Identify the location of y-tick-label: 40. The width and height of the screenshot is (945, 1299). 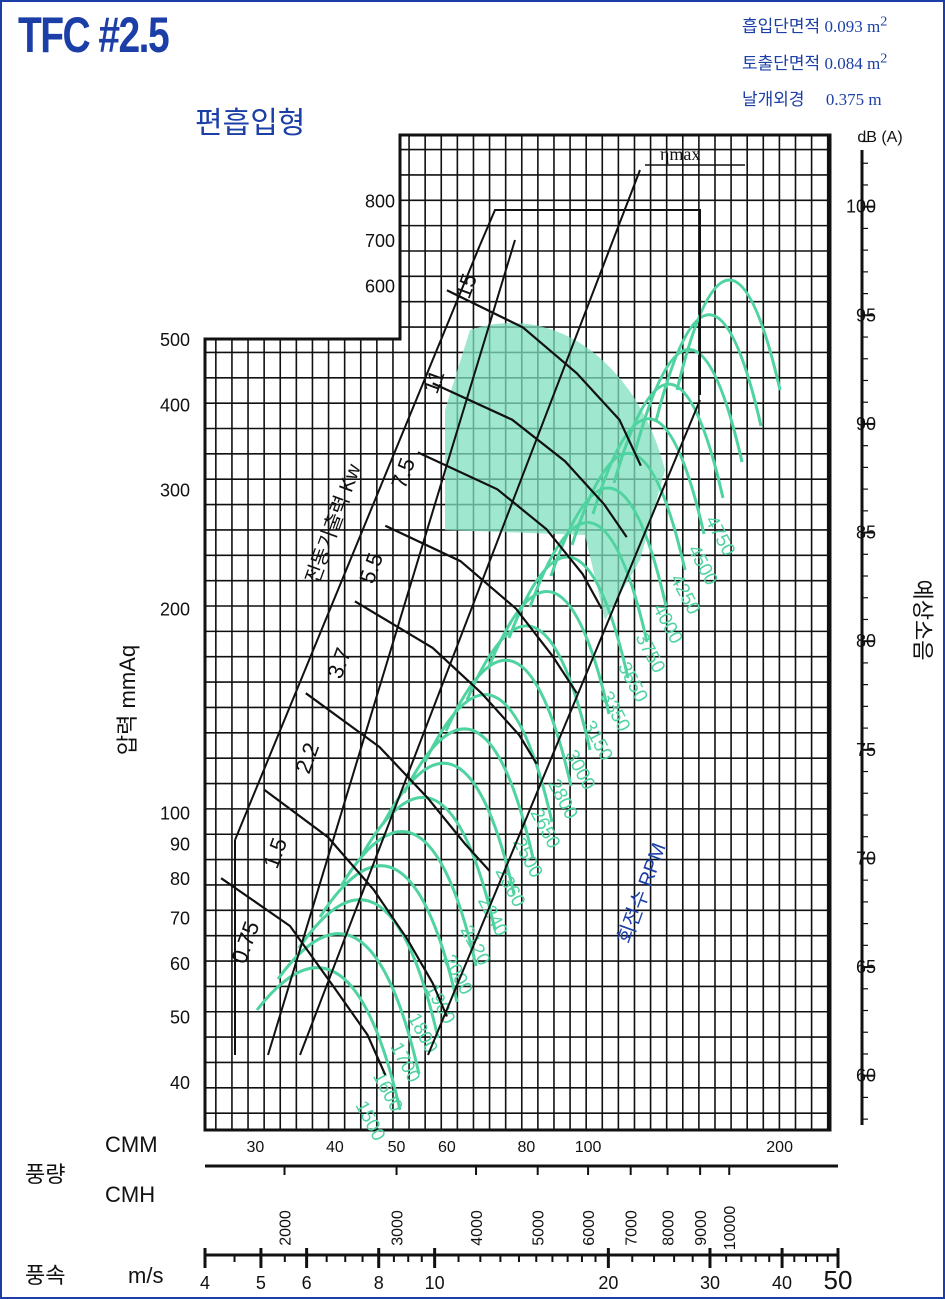
(180, 1083).